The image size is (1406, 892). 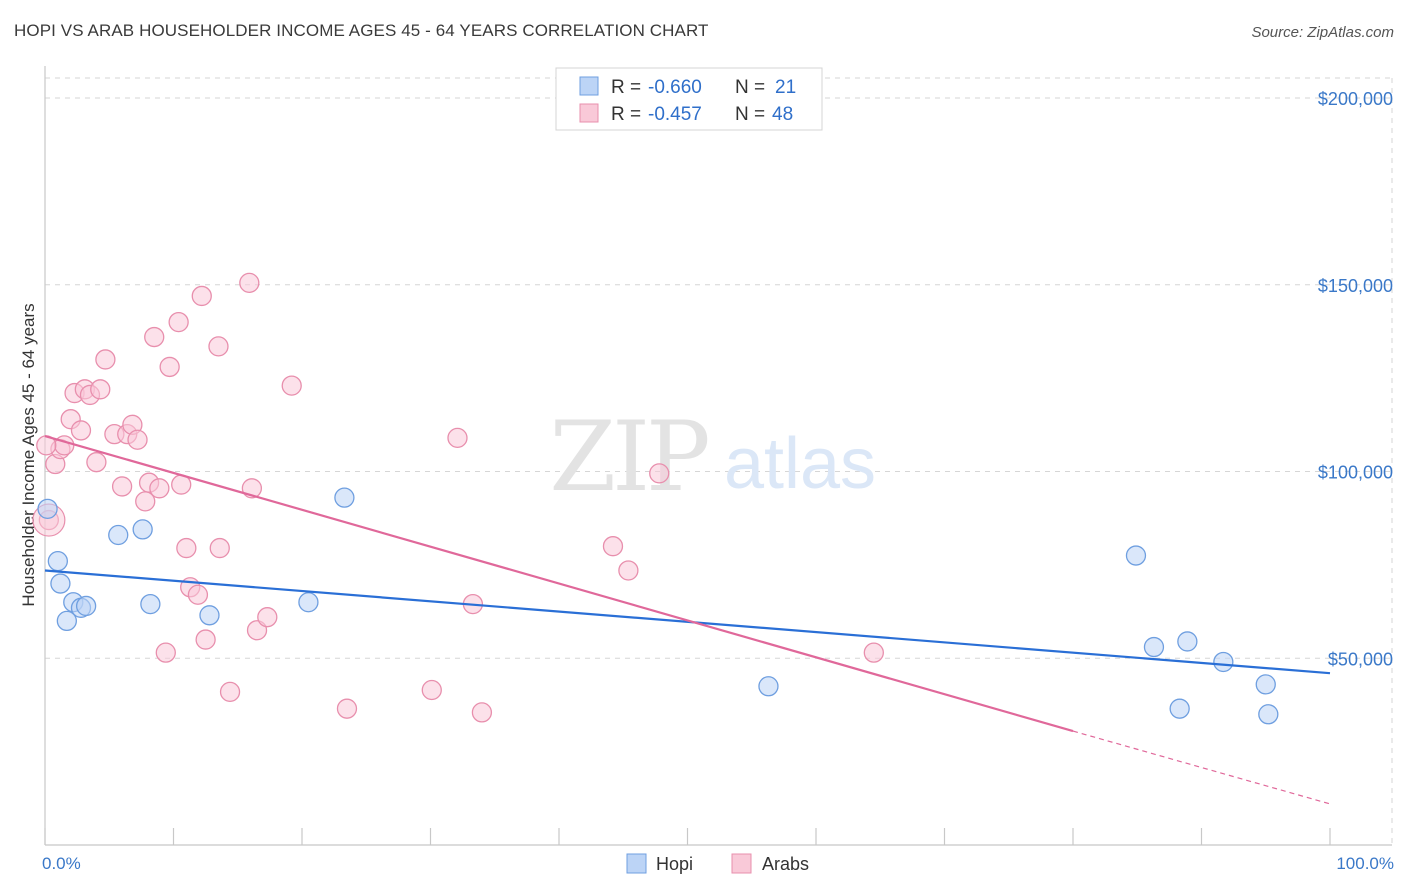 I want to click on x-tick-label-left: 0.0%, so click(x=61, y=863).